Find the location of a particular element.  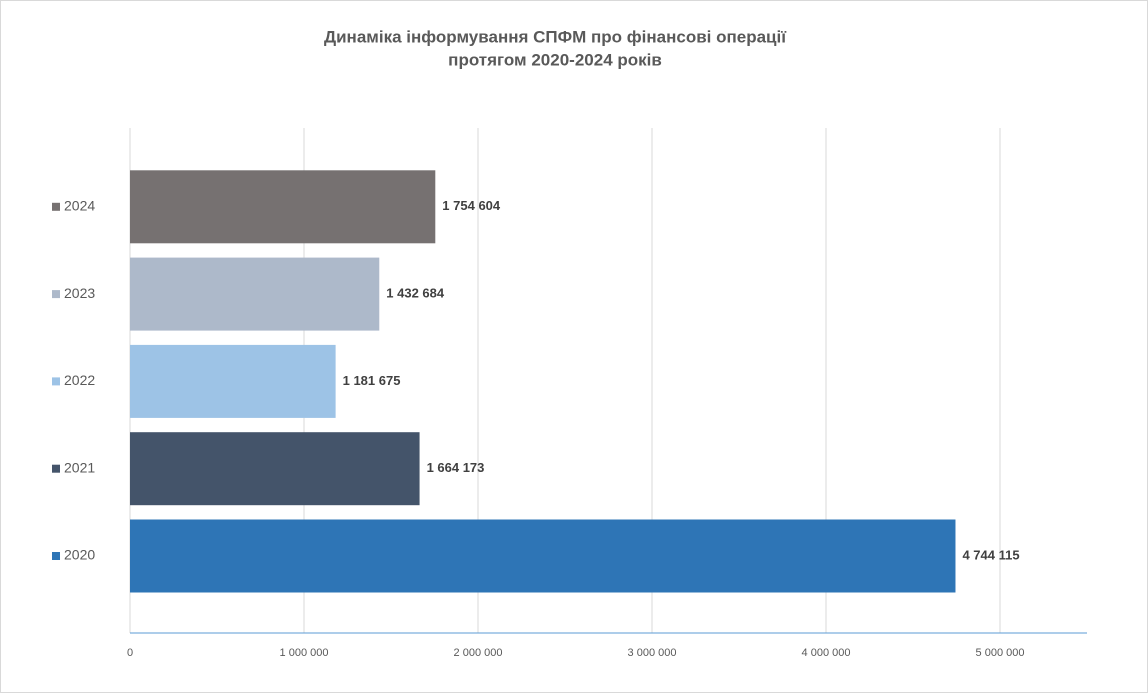

x-tick-label: 5 000 000 is located at coordinates (1000, 653).